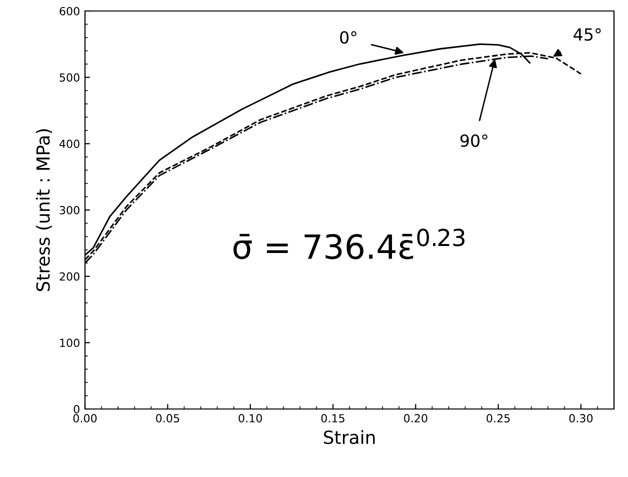  I want to click on annotation: σ̄ = 736.4ε̄$^{0.23}$, so click(349, 244).